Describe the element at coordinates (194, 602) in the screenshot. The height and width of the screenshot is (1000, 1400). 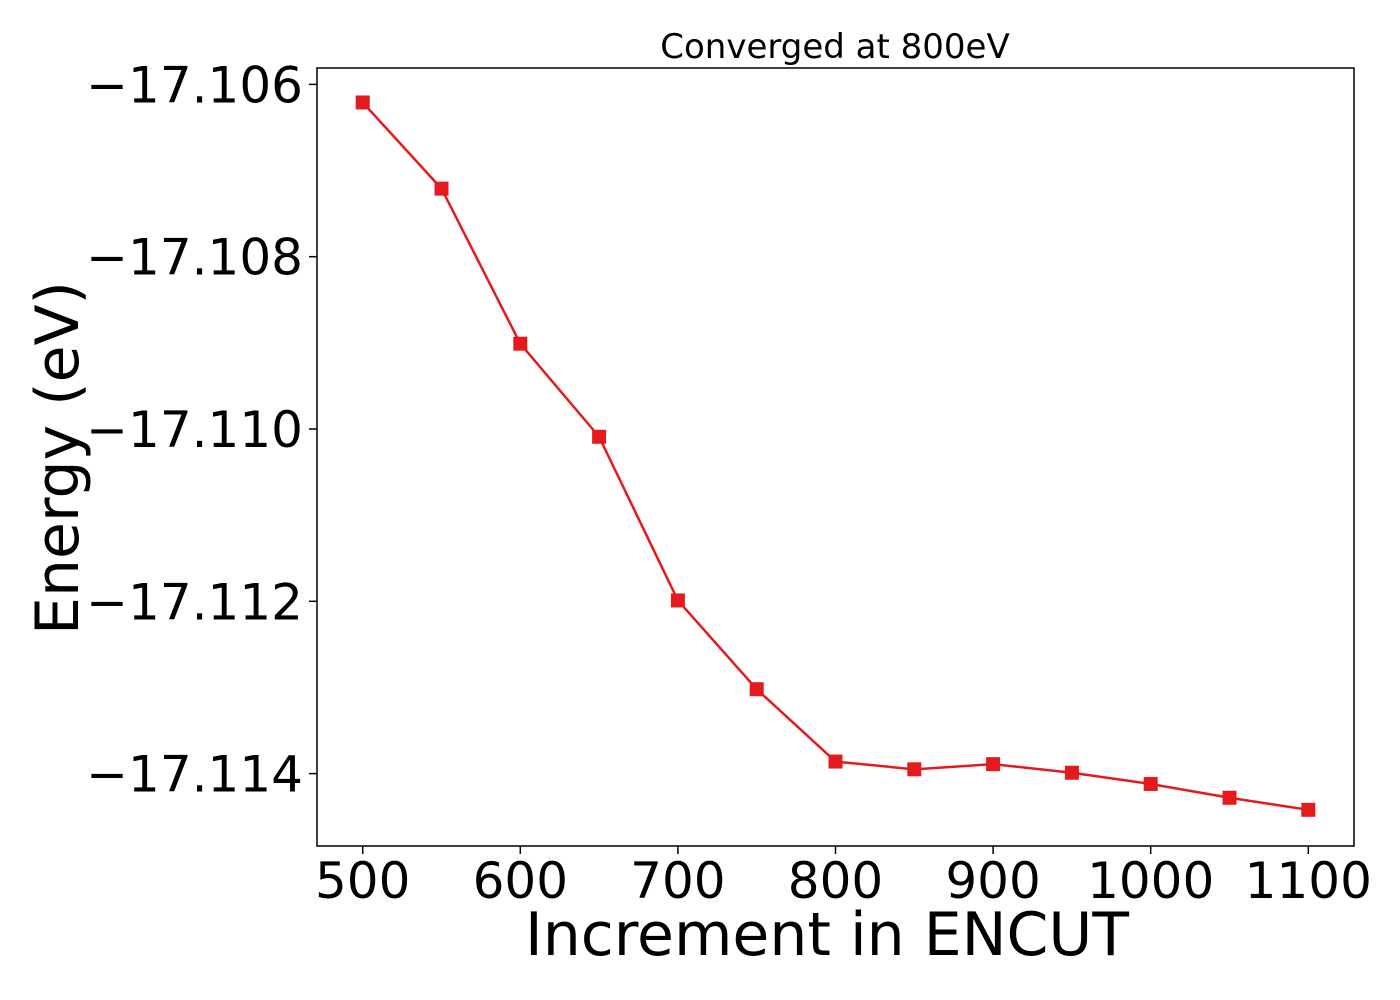
I see `y-tick-label: −17.112` at that location.